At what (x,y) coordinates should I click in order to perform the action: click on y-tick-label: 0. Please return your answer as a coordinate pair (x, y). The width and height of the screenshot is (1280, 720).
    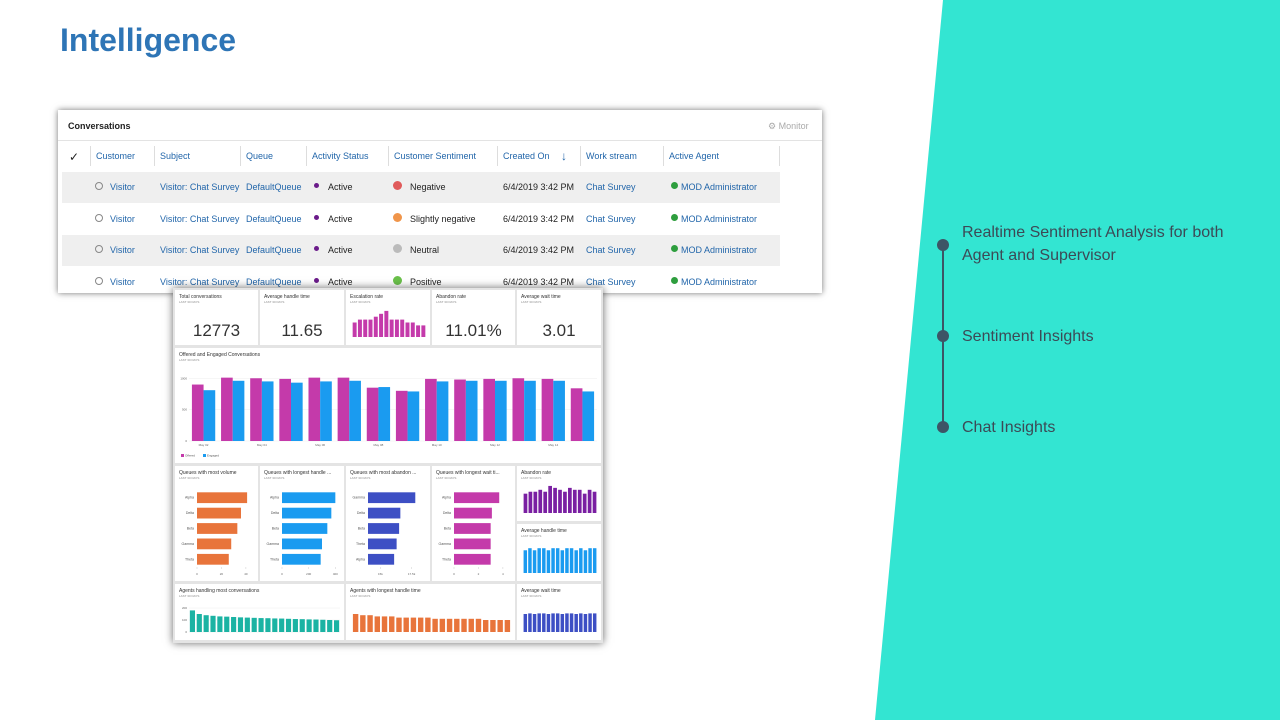
    Looking at the image, I should click on (186, 632).